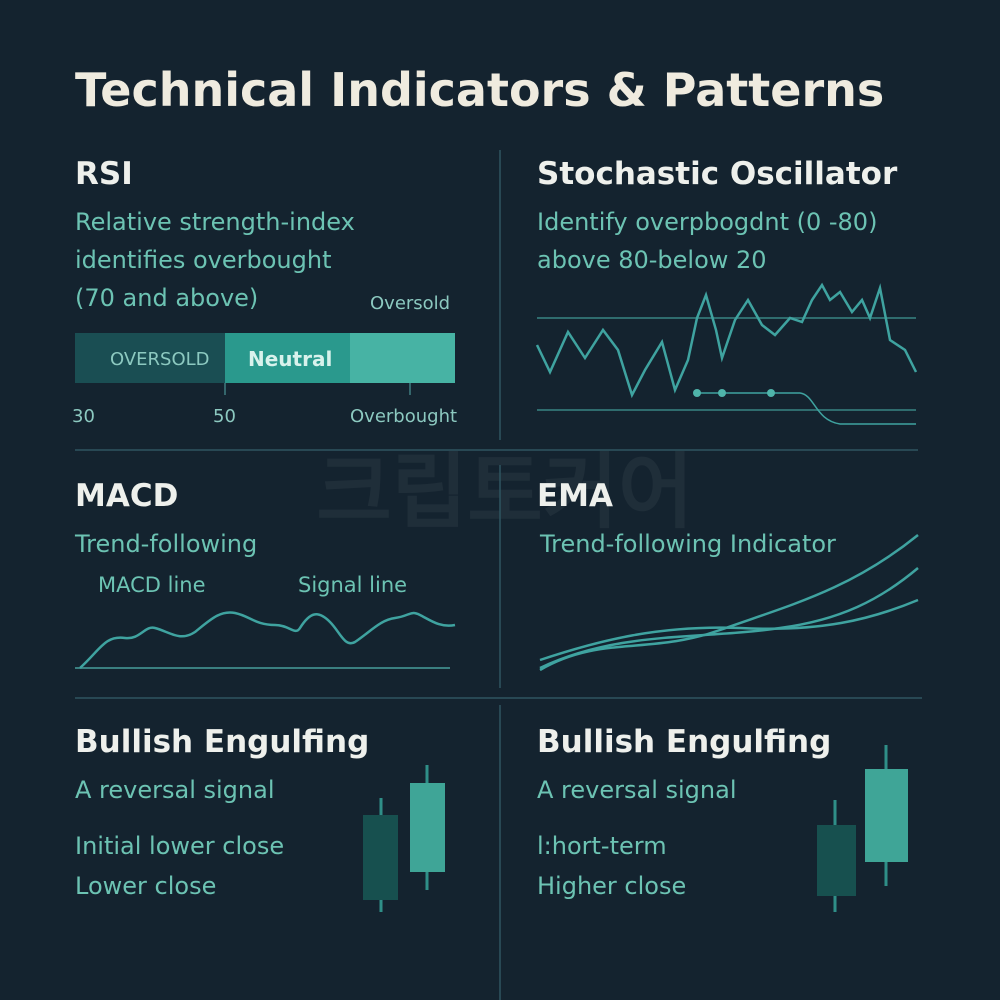 Image resolution: width=1000 pixels, height=1000 pixels. I want to click on panel-description: above 80-below 20, so click(652, 260).